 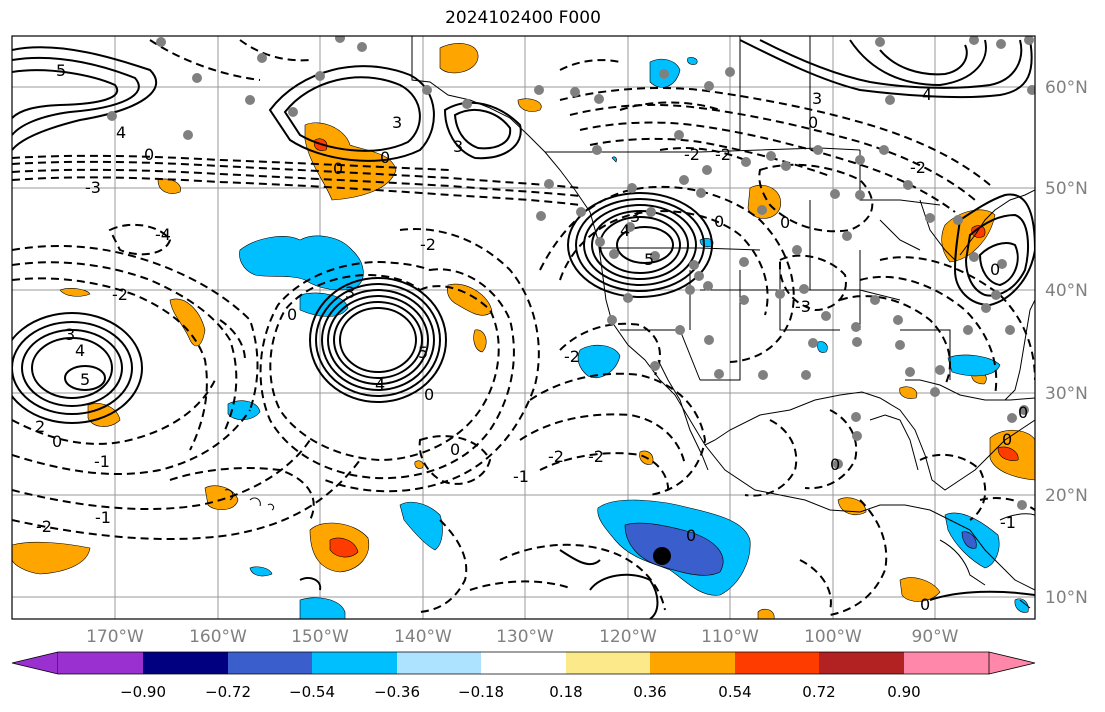 I want to click on contour-label: 2, so click(x=40, y=426).